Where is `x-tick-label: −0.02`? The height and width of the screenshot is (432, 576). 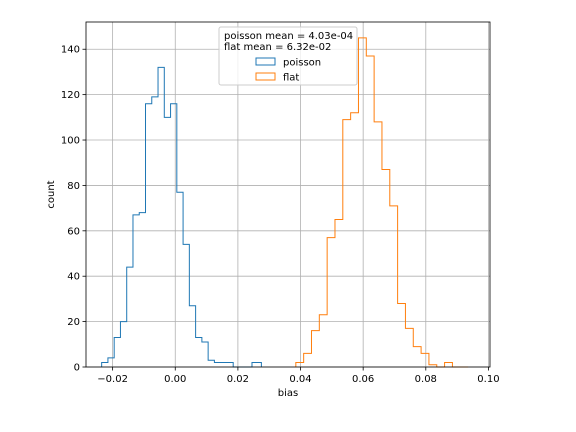 x-tick-label: −0.02 is located at coordinates (112, 379).